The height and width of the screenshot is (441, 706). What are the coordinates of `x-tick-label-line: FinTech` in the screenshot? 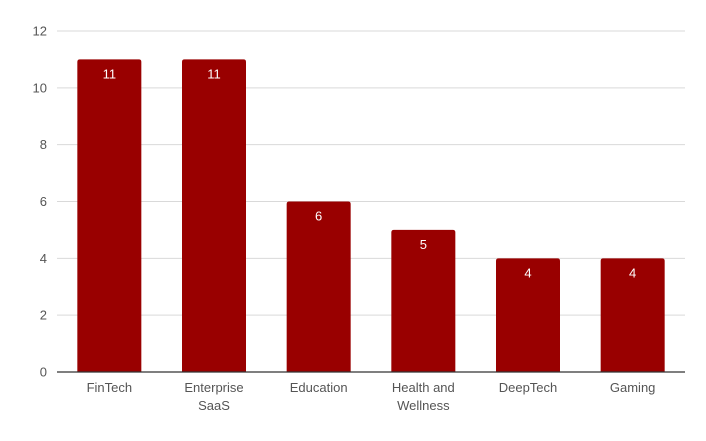 It's located at (110, 387).